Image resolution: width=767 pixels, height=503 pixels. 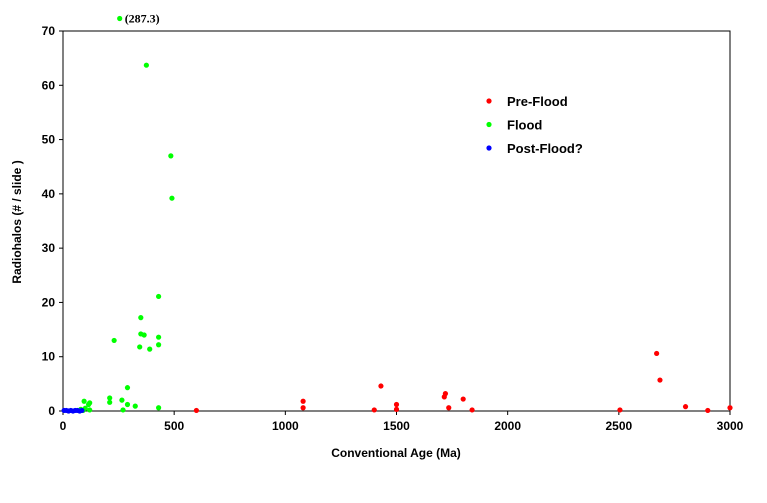 I want to click on legend-marker-pre-flood, so click(x=489, y=101).